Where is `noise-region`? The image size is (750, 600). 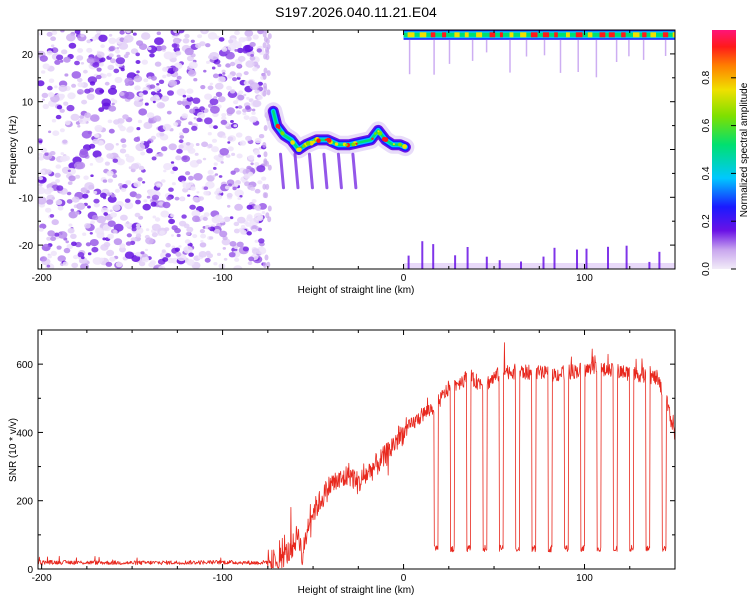
noise-region is located at coordinates (155, 149).